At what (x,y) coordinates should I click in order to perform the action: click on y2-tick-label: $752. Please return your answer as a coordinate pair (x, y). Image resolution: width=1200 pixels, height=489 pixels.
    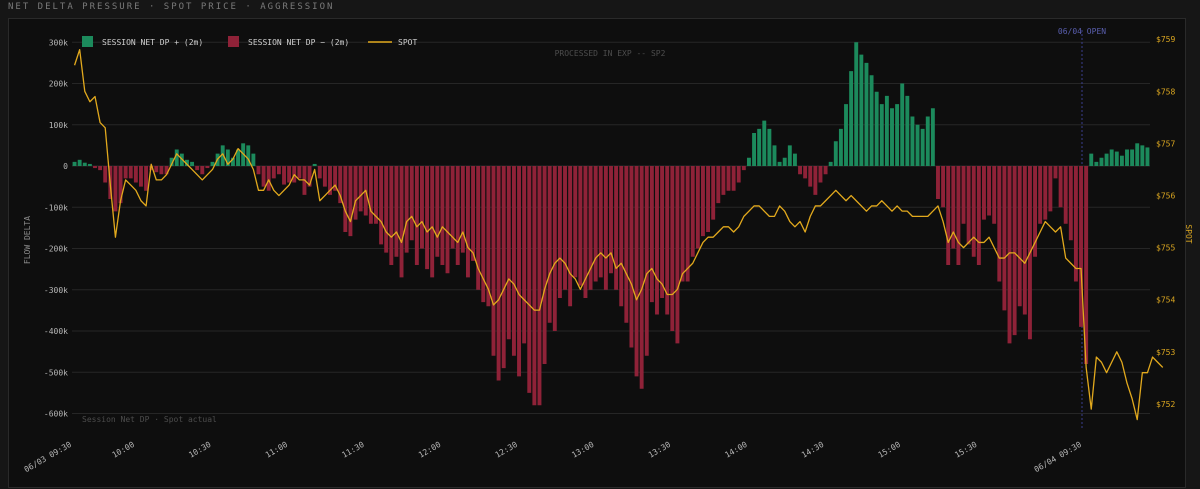
    Looking at the image, I should click on (1165, 404).